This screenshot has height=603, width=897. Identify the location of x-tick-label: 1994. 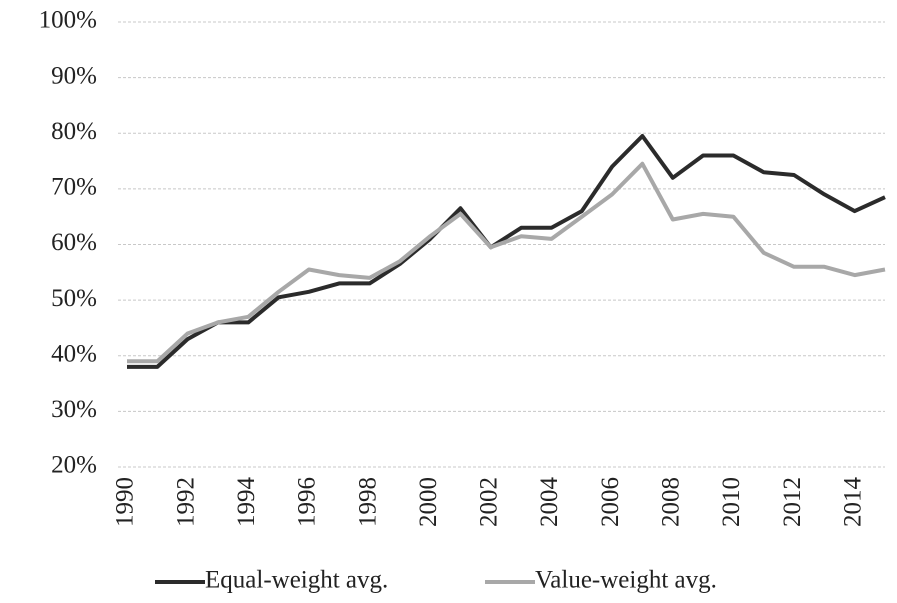
(246, 502).